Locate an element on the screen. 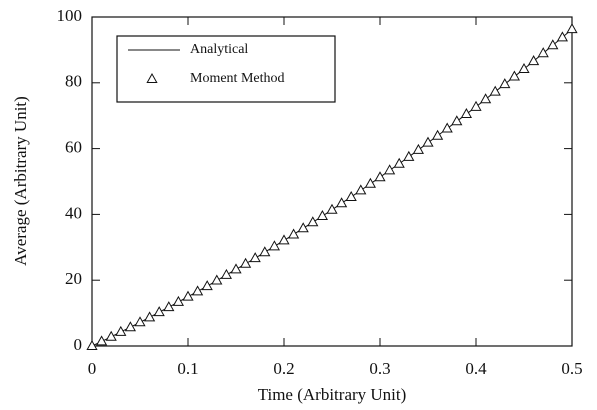 The image size is (597, 410). legend: Analytical Moment Method is located at coordinates (226, 69).